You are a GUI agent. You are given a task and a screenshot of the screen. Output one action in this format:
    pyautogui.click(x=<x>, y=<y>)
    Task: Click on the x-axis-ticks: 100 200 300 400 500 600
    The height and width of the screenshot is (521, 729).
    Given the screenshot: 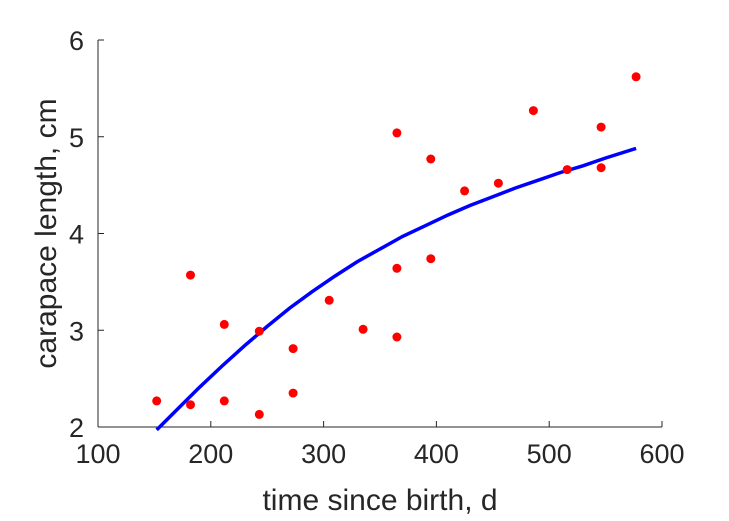 What is the action you would take?
    pyautogui.click(x=380, y=445)
    